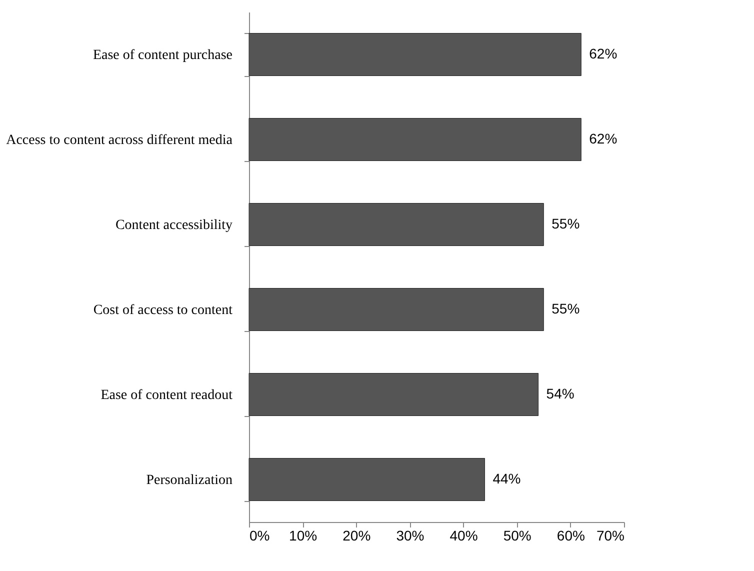  I want to click on x-tick-label: 30%, so click(410, 536).